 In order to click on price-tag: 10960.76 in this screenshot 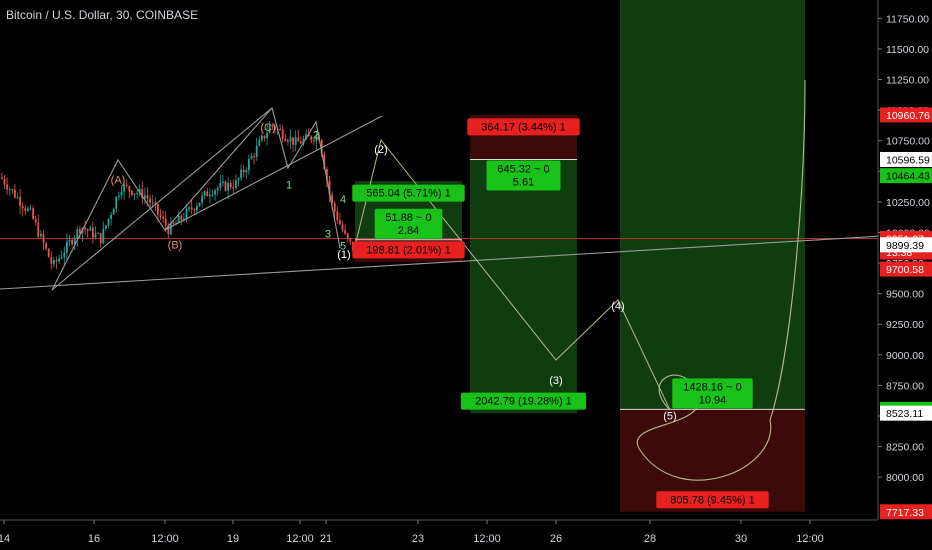, I will do `click(906, 115)`.